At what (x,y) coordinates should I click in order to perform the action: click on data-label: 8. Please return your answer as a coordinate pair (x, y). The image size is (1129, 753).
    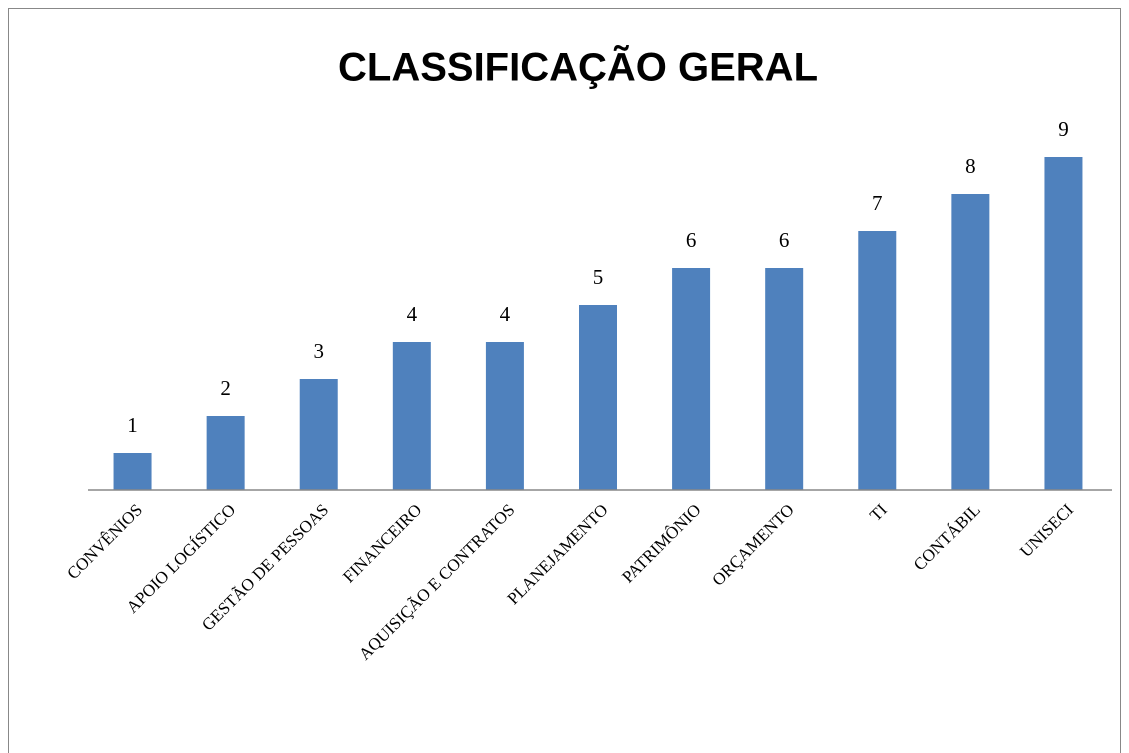
    Looking at the image, I should click on (970, 166).